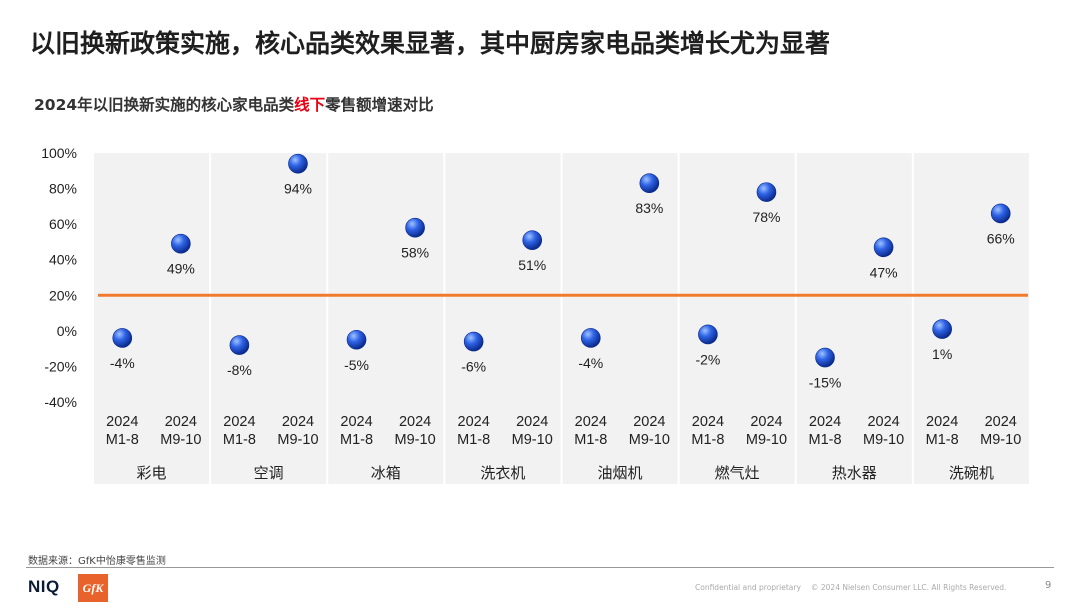 This screenshot has height=608, width=1080. What do you see at coordinates (152, 473) in the screenshot?
I see `category-label: 彩电` at bounding box center [152, 473].